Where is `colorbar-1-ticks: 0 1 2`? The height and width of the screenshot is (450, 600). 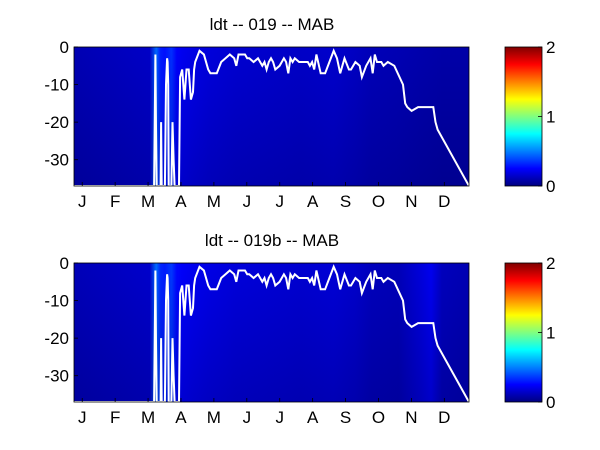 colorbar-1-ticks: 0 1 2 is located at coordinates (546, 117).